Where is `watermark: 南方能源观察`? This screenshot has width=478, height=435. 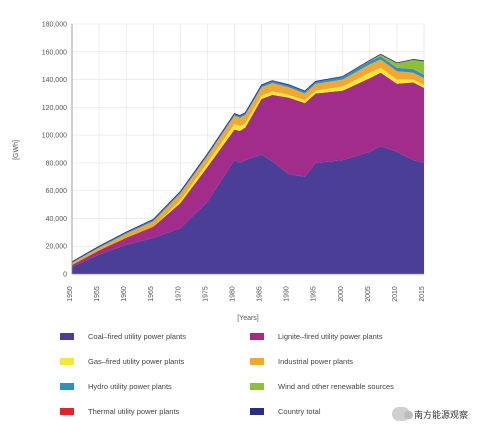
watermark: 南方能源观察 is located at coordinates (429, 414).